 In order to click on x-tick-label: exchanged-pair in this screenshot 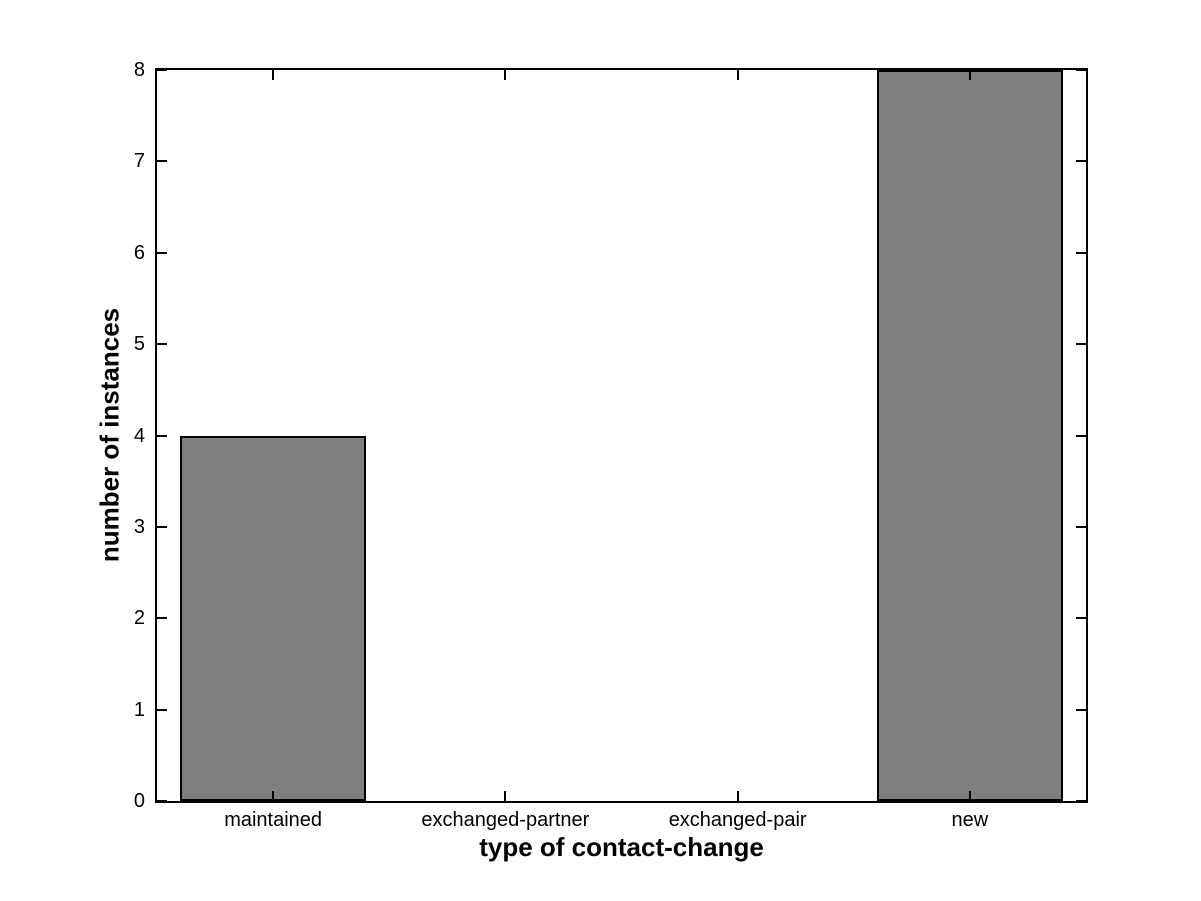, I will do `click(737, 820)`.